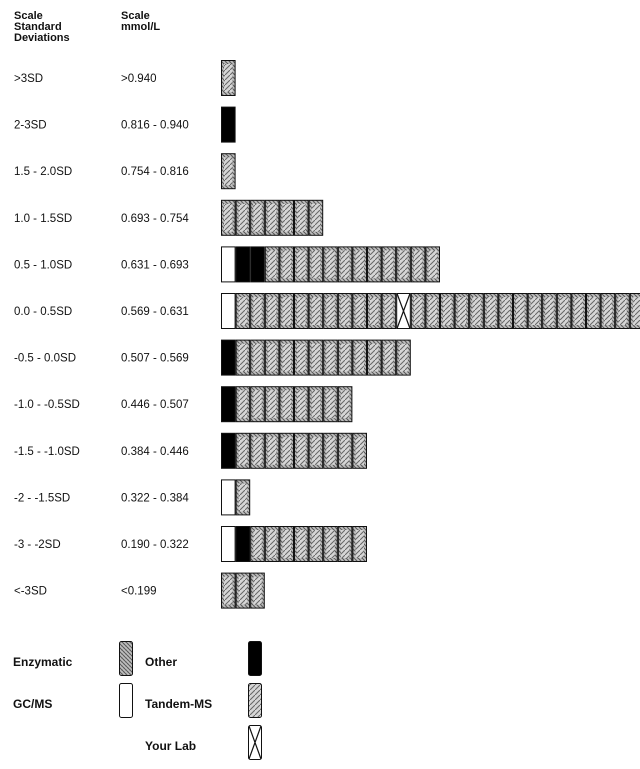 The height and width of the screenshot is (769, 640). I want to click on sd-tick-label: <-3SD, so click(30, 592).